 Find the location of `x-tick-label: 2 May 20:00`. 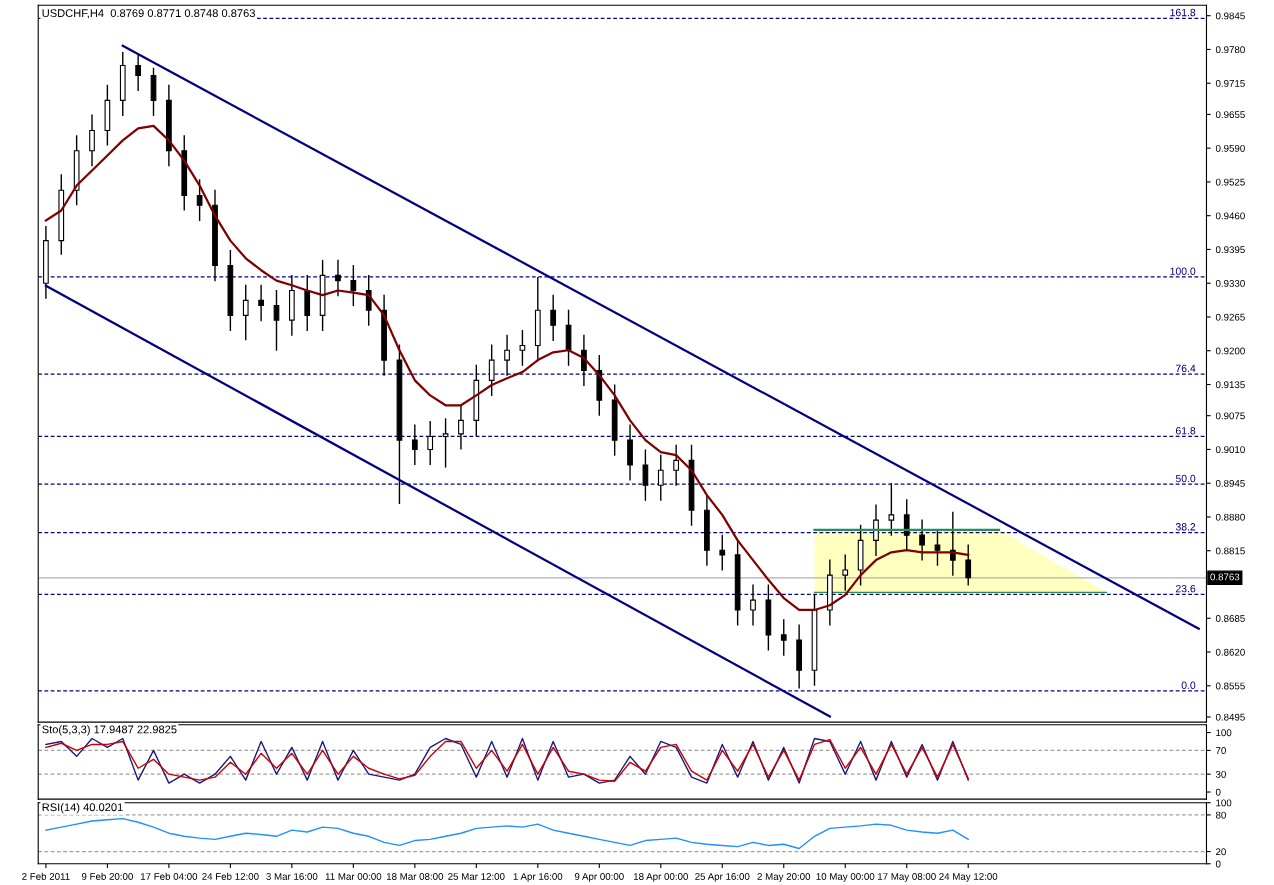

x-tick-label: 2 May 20:00 is located at coordinates (784, 877).